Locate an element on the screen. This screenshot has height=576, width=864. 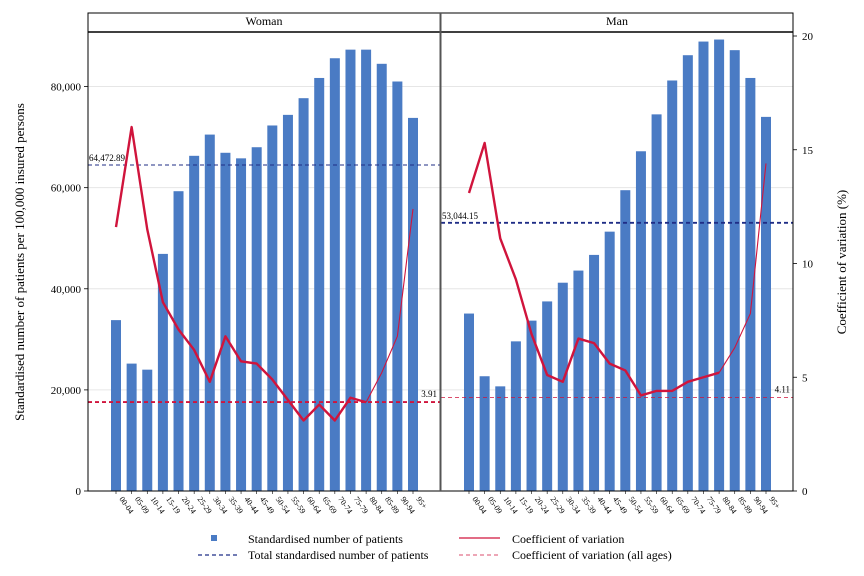
y2-tick-label: 5 is located at coordinates (805, 378).